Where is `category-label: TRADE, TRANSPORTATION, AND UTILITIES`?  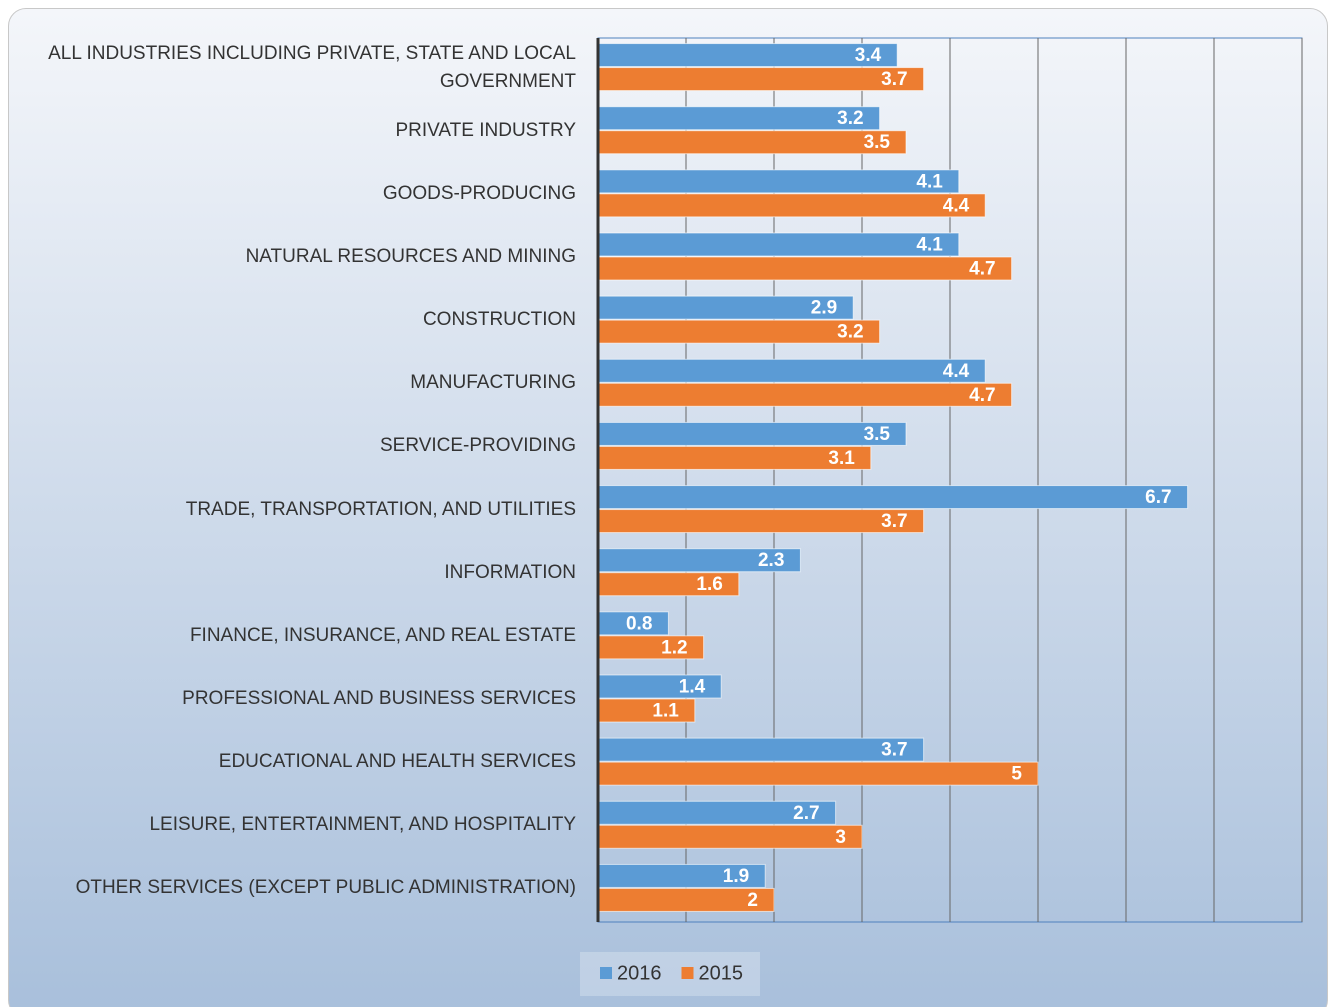 category-label: TRADE, TRANSPORTATION, AND UTILITIES is located at coordinates (380, 509).